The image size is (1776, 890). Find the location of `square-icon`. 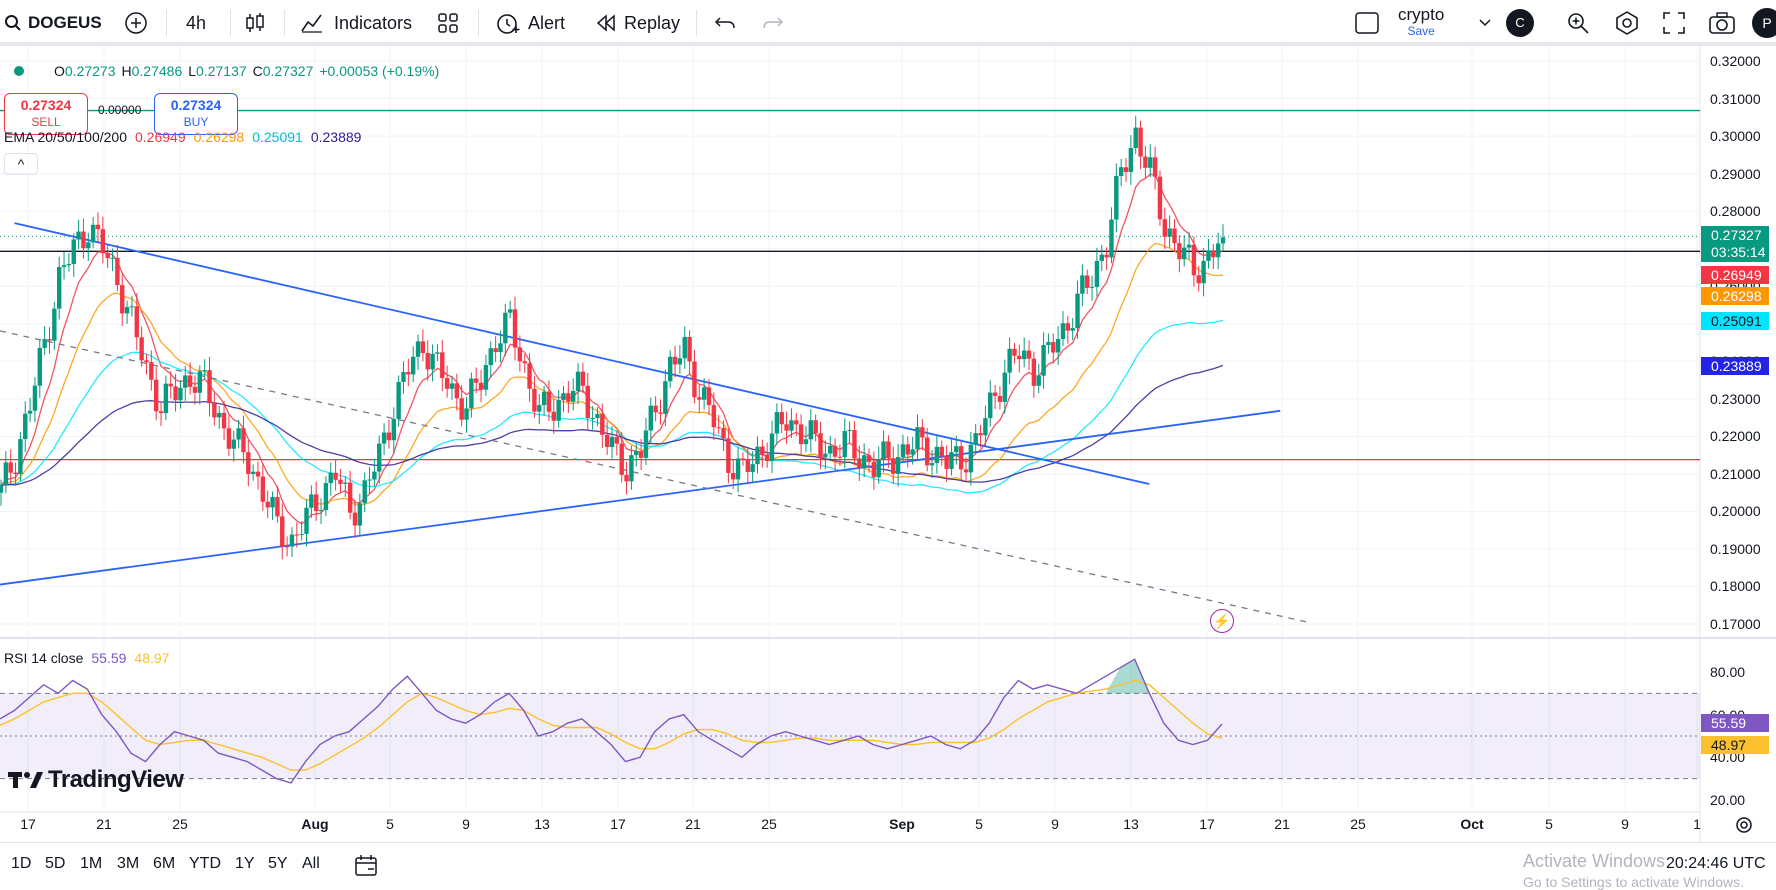

square-icon is located at coordinates (1367, 23).